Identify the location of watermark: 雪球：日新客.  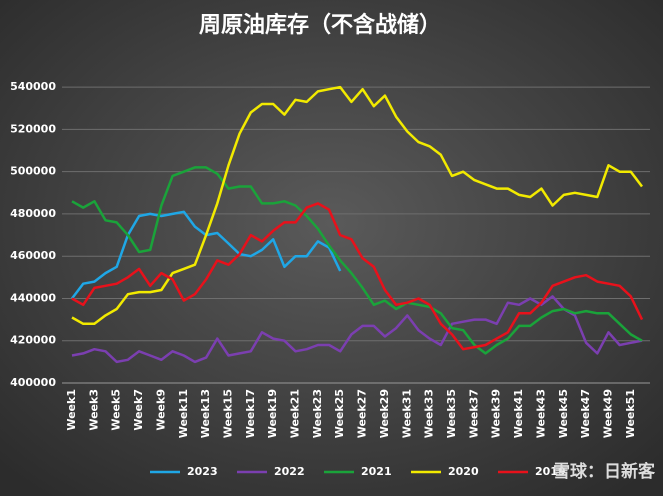
(604, 471).